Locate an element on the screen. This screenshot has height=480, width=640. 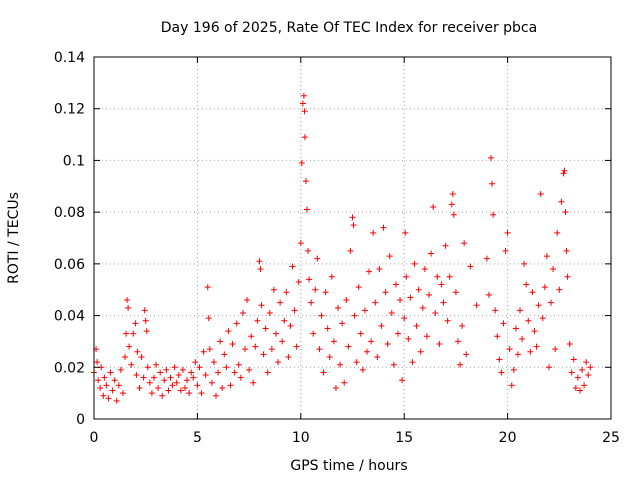
y-tick-label: 0.08 is located at coordinates (69, 213).